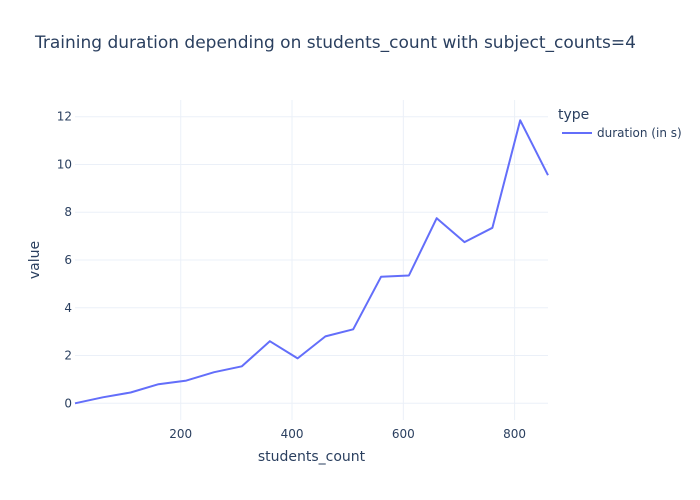 The width and height of the screenshot is (700, 500). I want to click on y-tick-label: 10, so click(64, 164).